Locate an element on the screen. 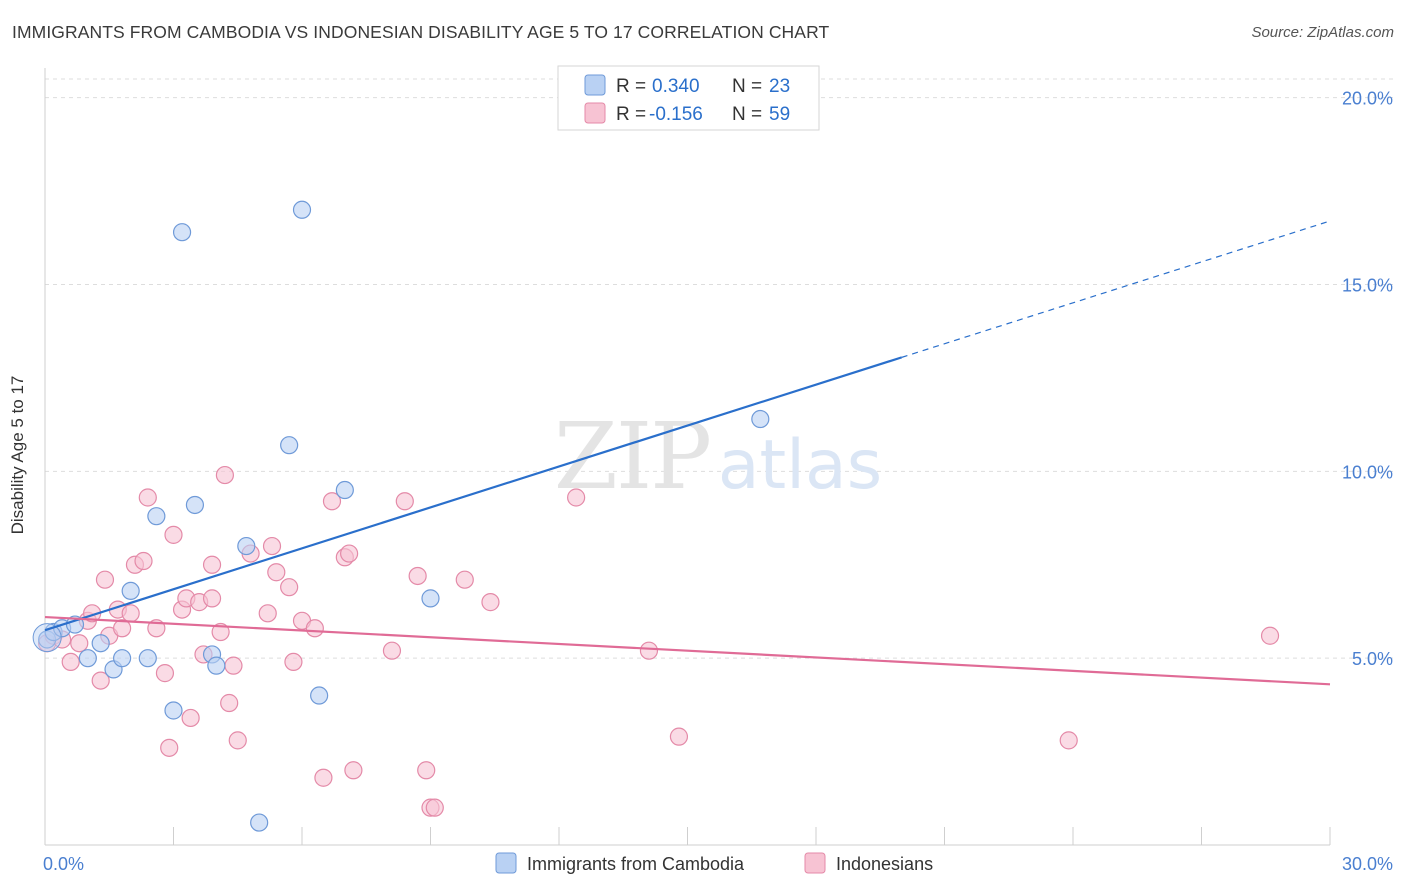 The width and height of the screenshot is (1406, 892). trend-line-indonesians is located at coordinates (687, 650).